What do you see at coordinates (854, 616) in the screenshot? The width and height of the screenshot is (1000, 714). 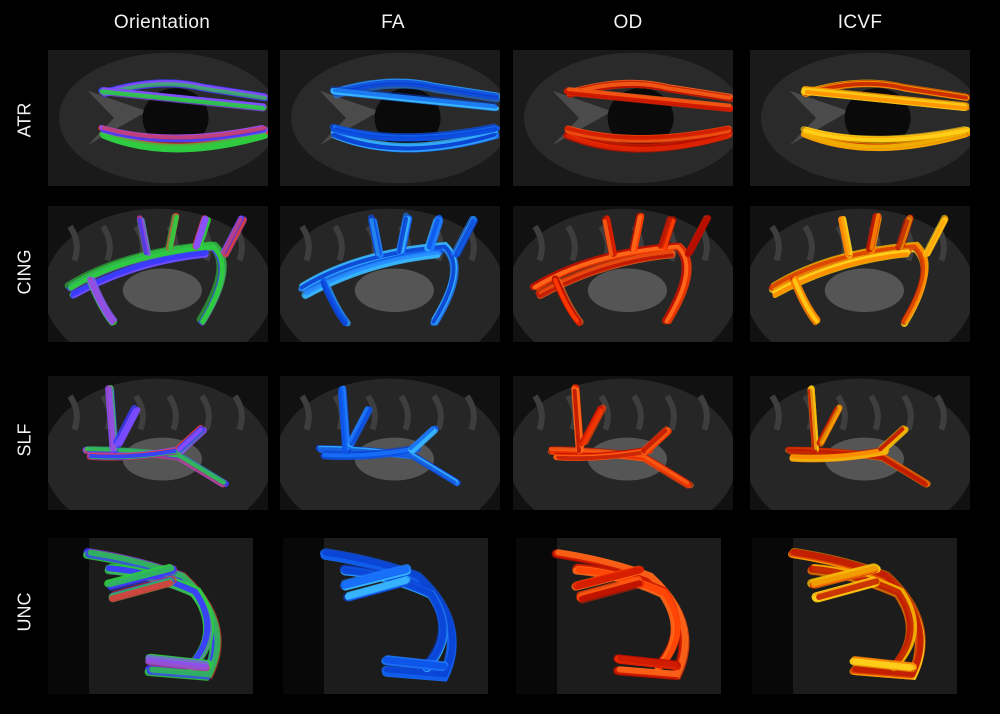 I see `panel-unc-icvf` at bounding box center [854, 616].